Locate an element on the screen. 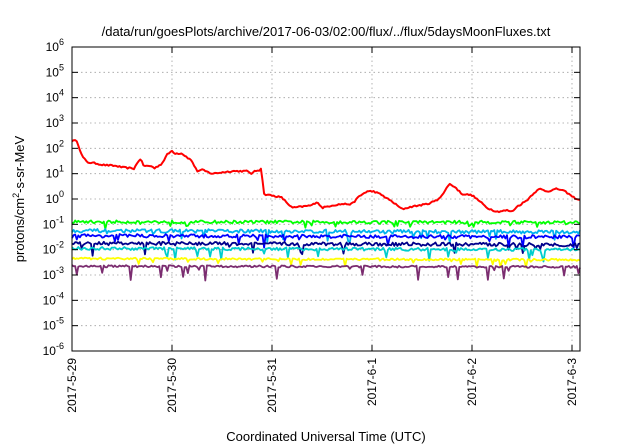 The width and height of the screenshot is (640, 448). y-tick-label: 10² is located at coordinates (55, 146).